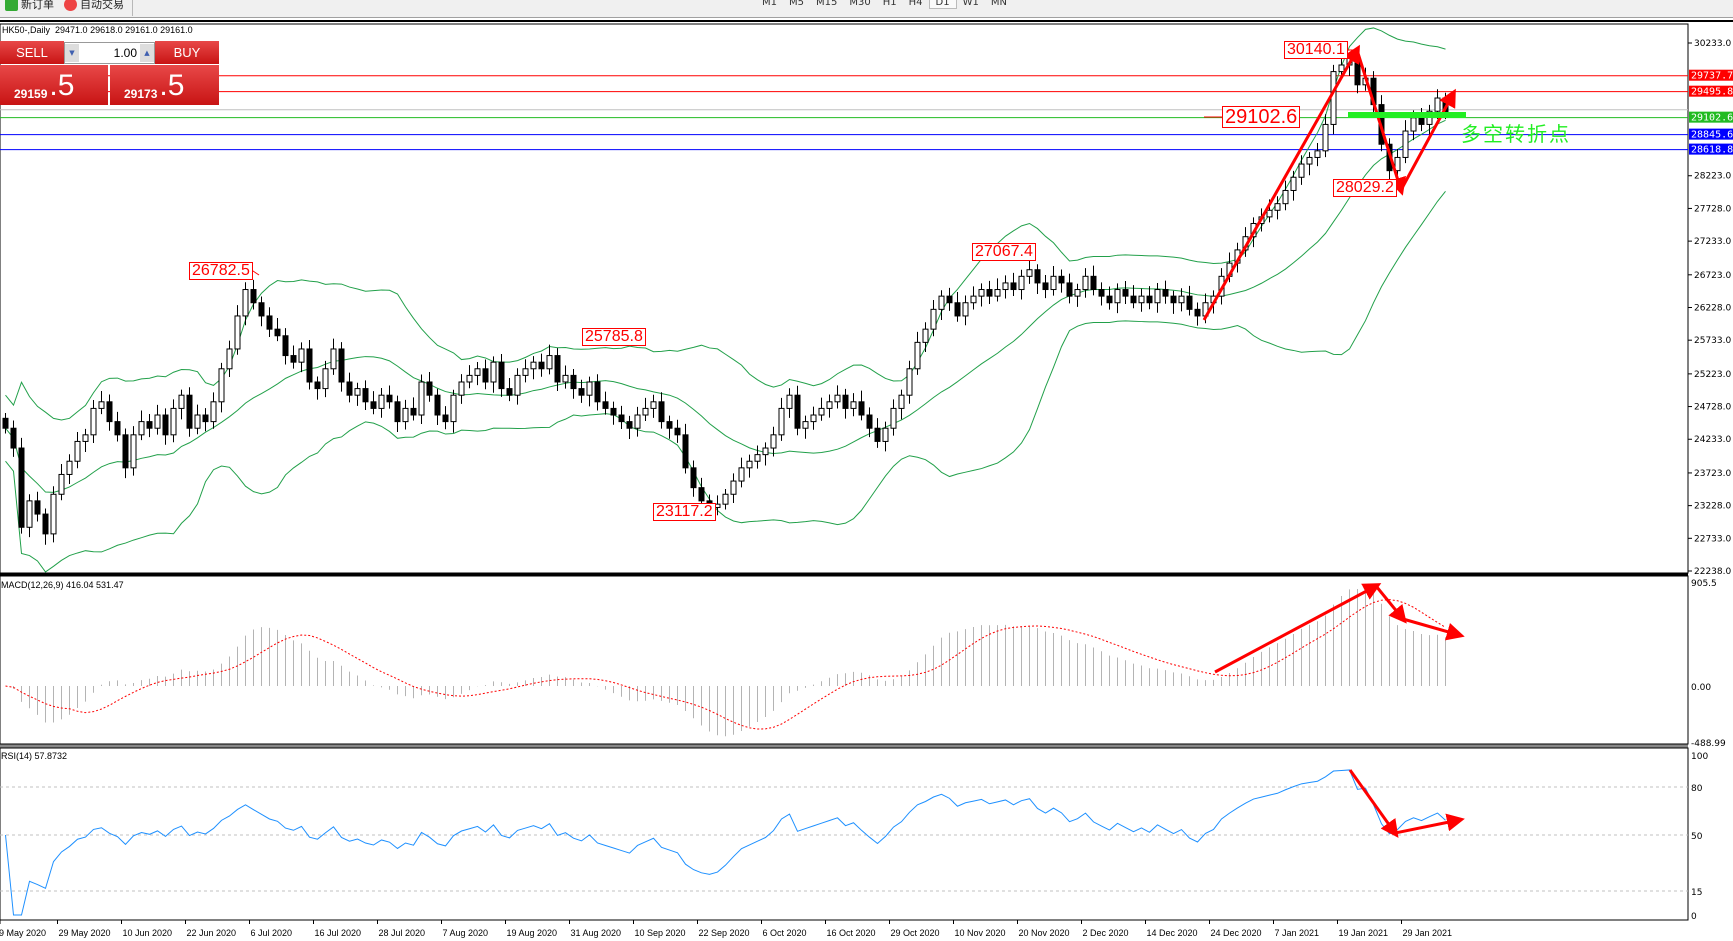  What do you see at coordinates (1711, 91) in the screenshot?
I see `price-level-tag` at bounding box center [1711, 91].